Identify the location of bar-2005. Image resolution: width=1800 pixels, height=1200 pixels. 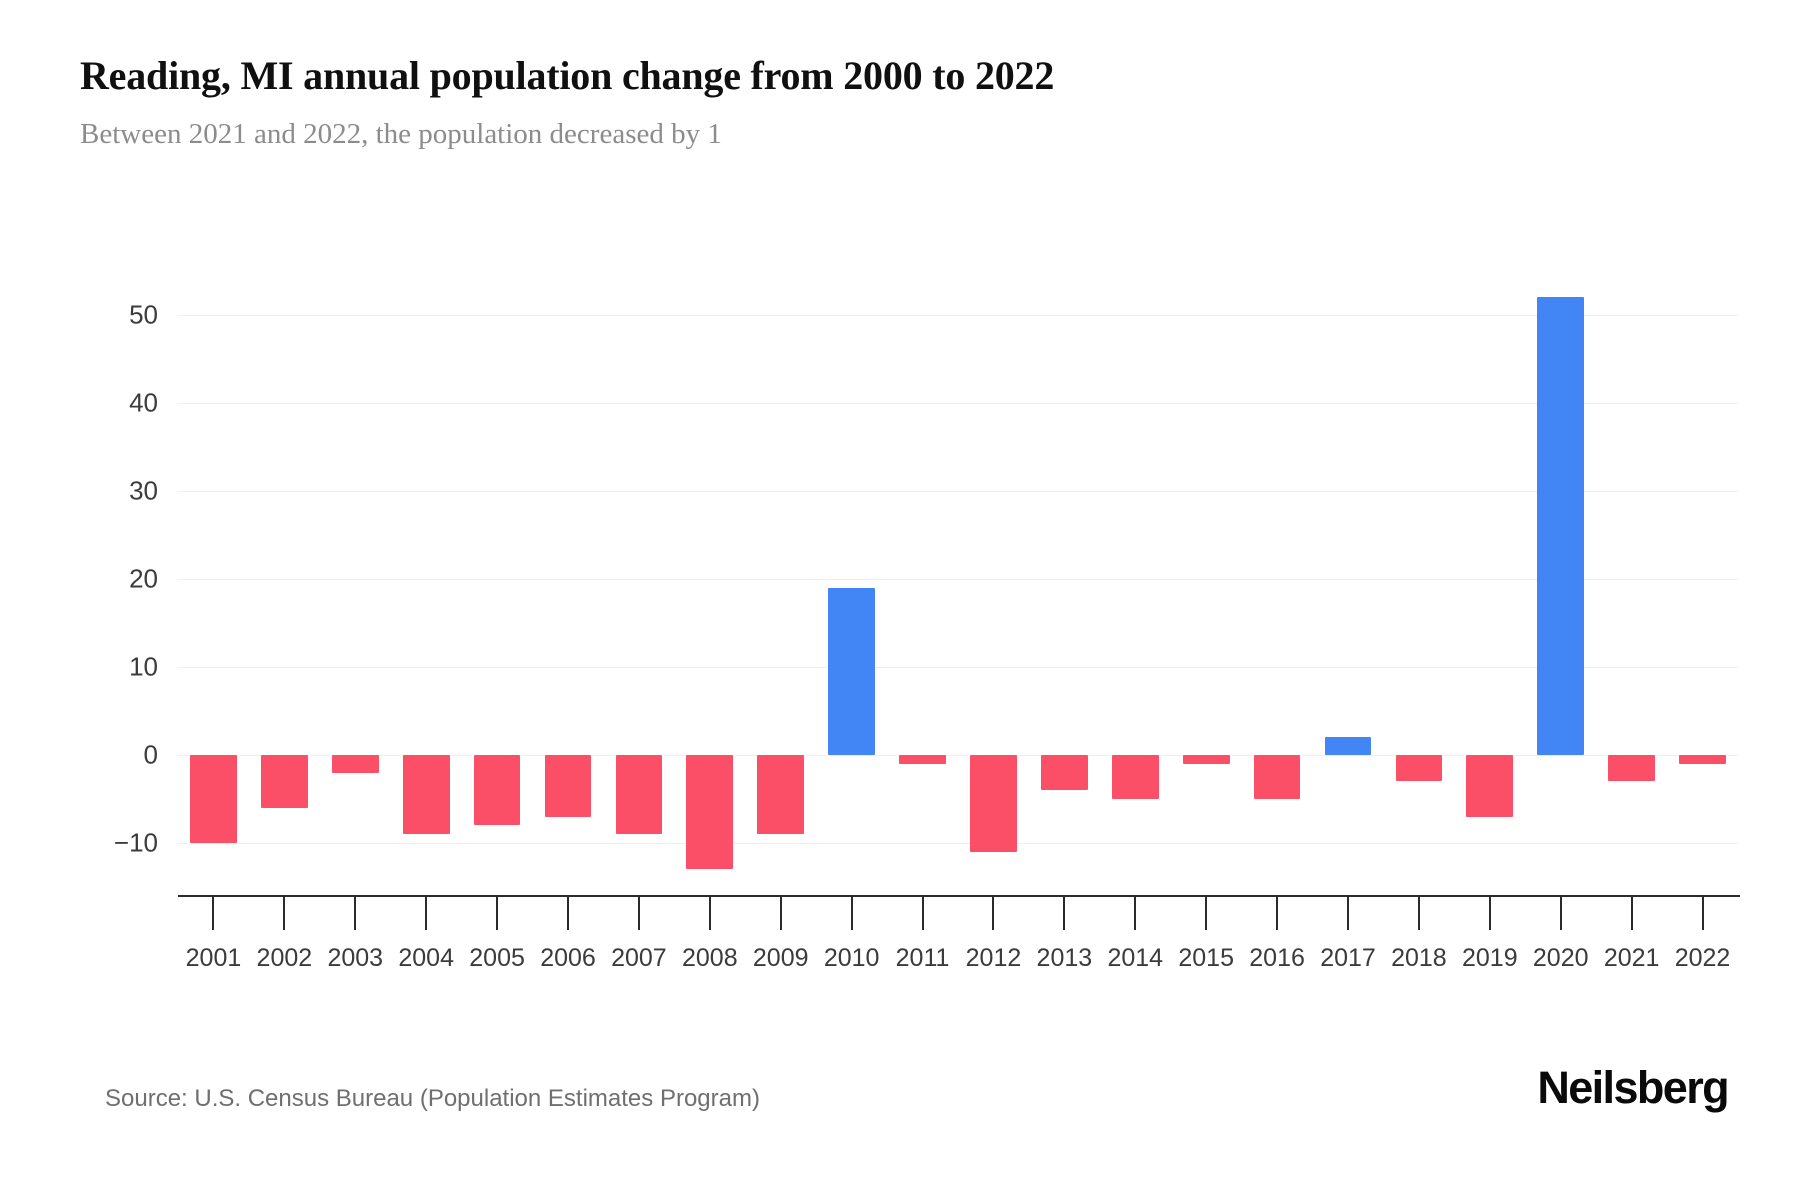
(497, 790).